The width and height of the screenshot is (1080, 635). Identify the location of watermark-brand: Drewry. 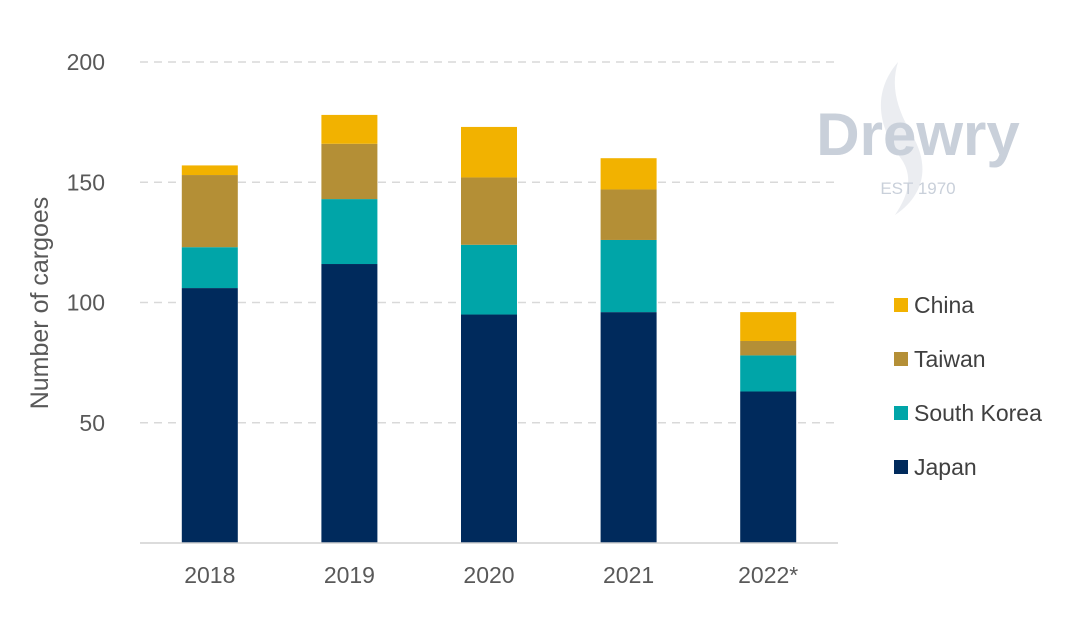
(918, 134).